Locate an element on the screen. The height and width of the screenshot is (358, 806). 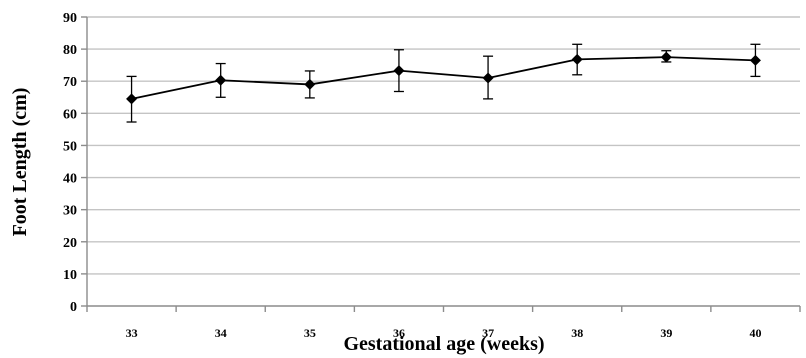
x-axis-title: Gestational age (weeks) is located at coordinates (443, 344).